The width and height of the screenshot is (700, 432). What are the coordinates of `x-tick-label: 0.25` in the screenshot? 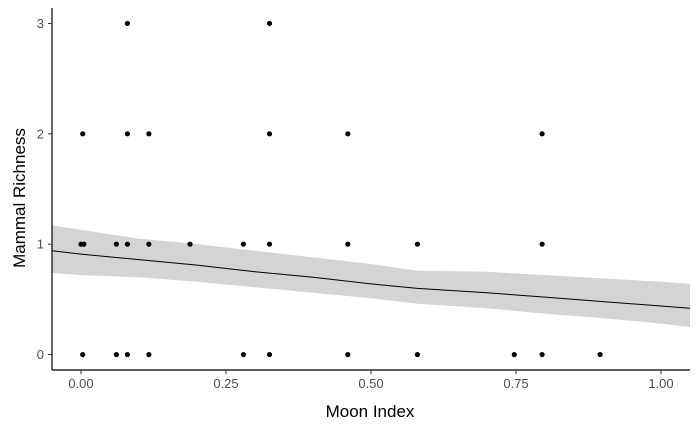 It's located at (225, 383).